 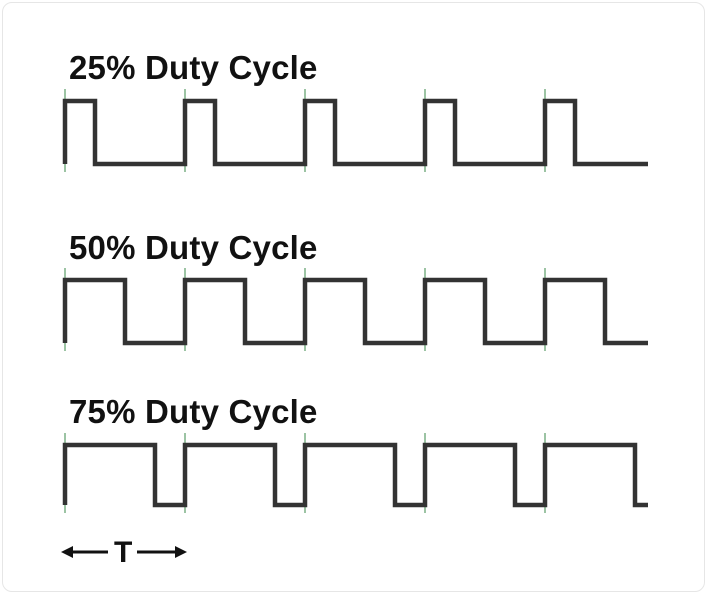 What do you see at coordinates (193, 411) in the screenshot?
I see `title-75-duty-cycle: 75% Duty Cycle` at bounding box center [193, 411].